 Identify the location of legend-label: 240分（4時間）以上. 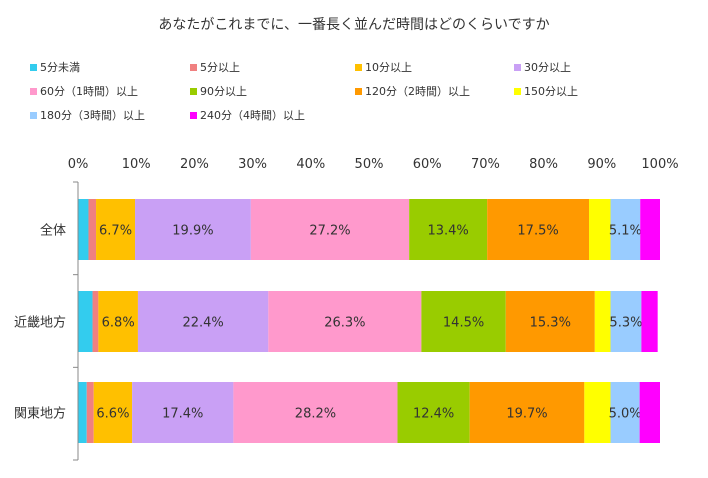
(252, 115).